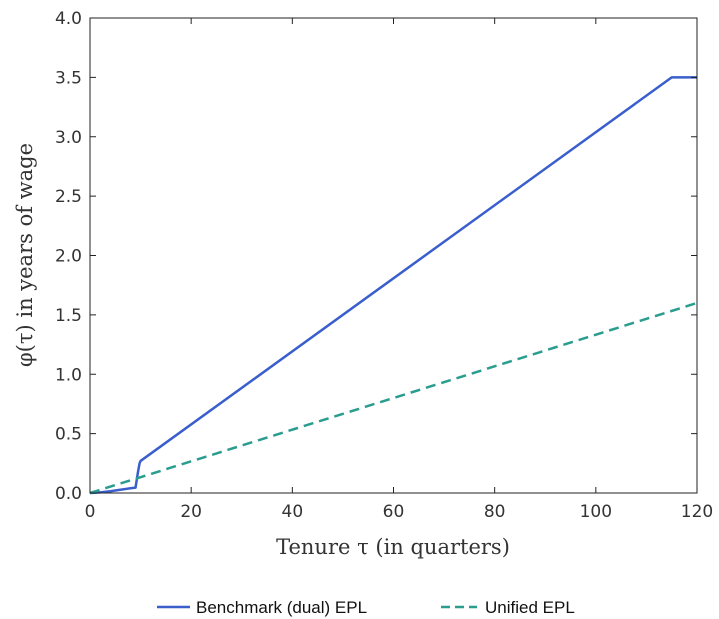 The height and width of the screenshot is (619, 719). I want to click on y-tick-label: 0.0, so click(68, 494).